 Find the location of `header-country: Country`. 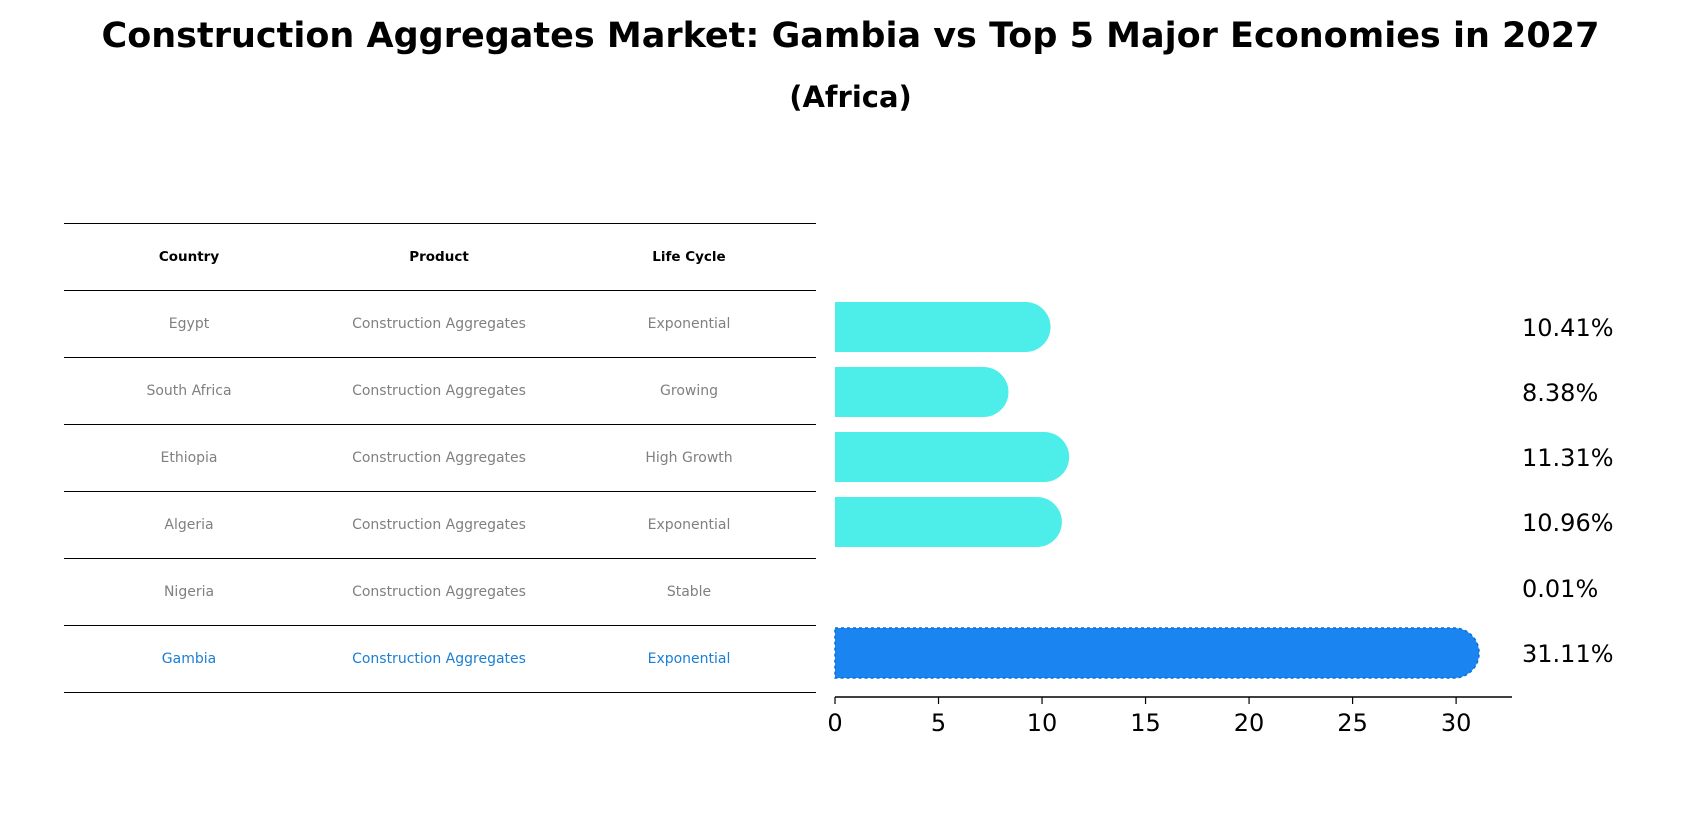

header-country: Country is located at coordinates (189, 257).